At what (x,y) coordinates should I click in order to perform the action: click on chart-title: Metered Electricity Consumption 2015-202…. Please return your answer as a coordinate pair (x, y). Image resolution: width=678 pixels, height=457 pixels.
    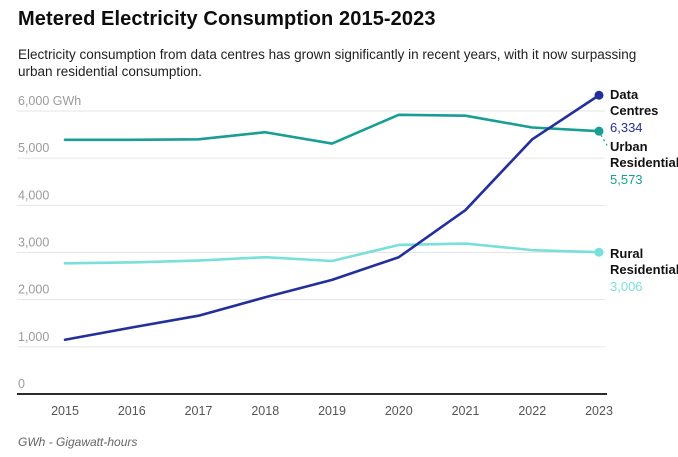
    Looking at the image, I should click on (227, 19).